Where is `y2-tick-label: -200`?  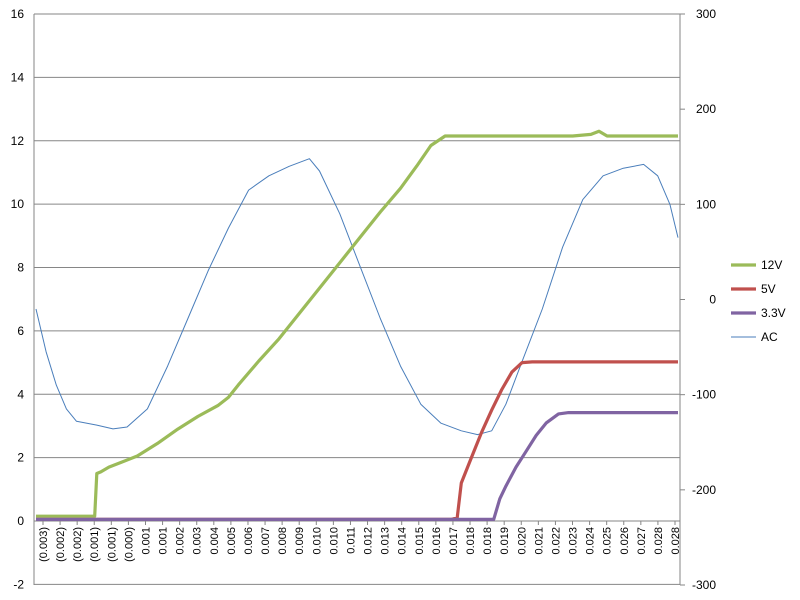 y2-tick-label: -200 is located at coordinates (704, 490).